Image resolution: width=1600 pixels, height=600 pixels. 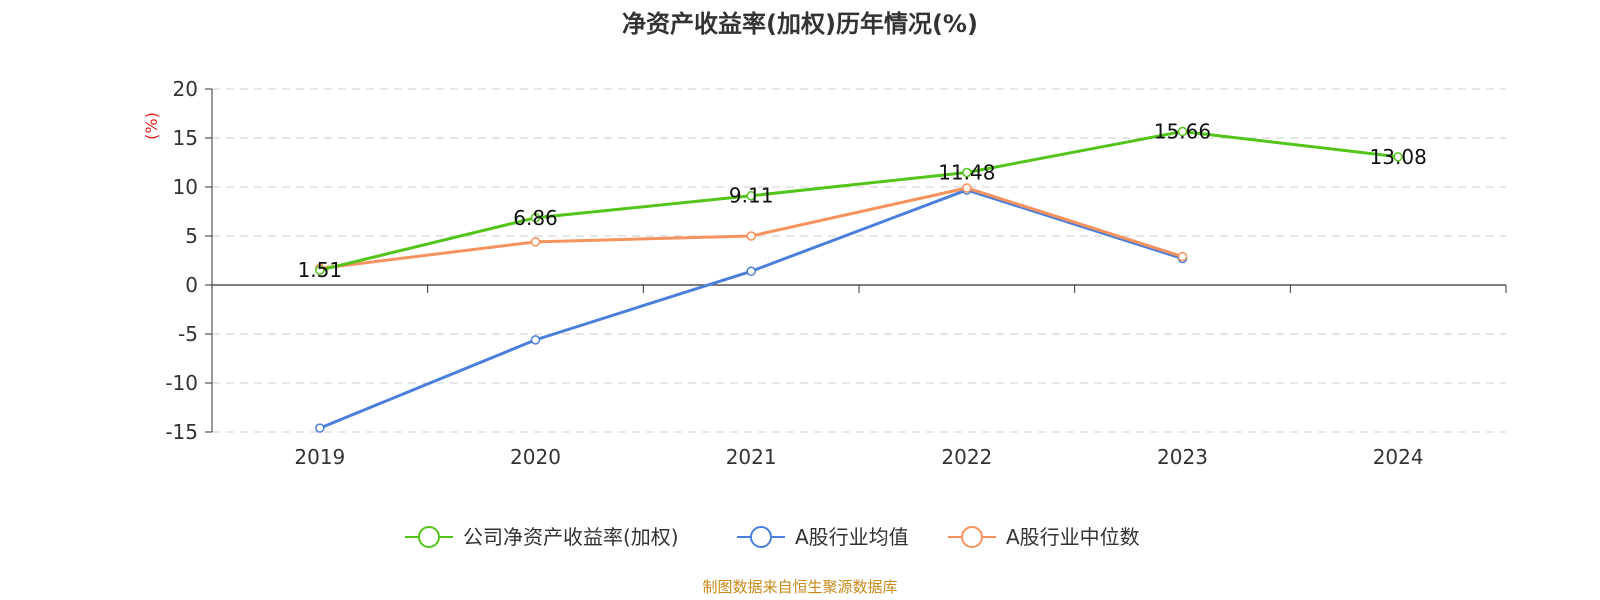 I want to click on y-axis-label: (%), so click(x=151, y=126).